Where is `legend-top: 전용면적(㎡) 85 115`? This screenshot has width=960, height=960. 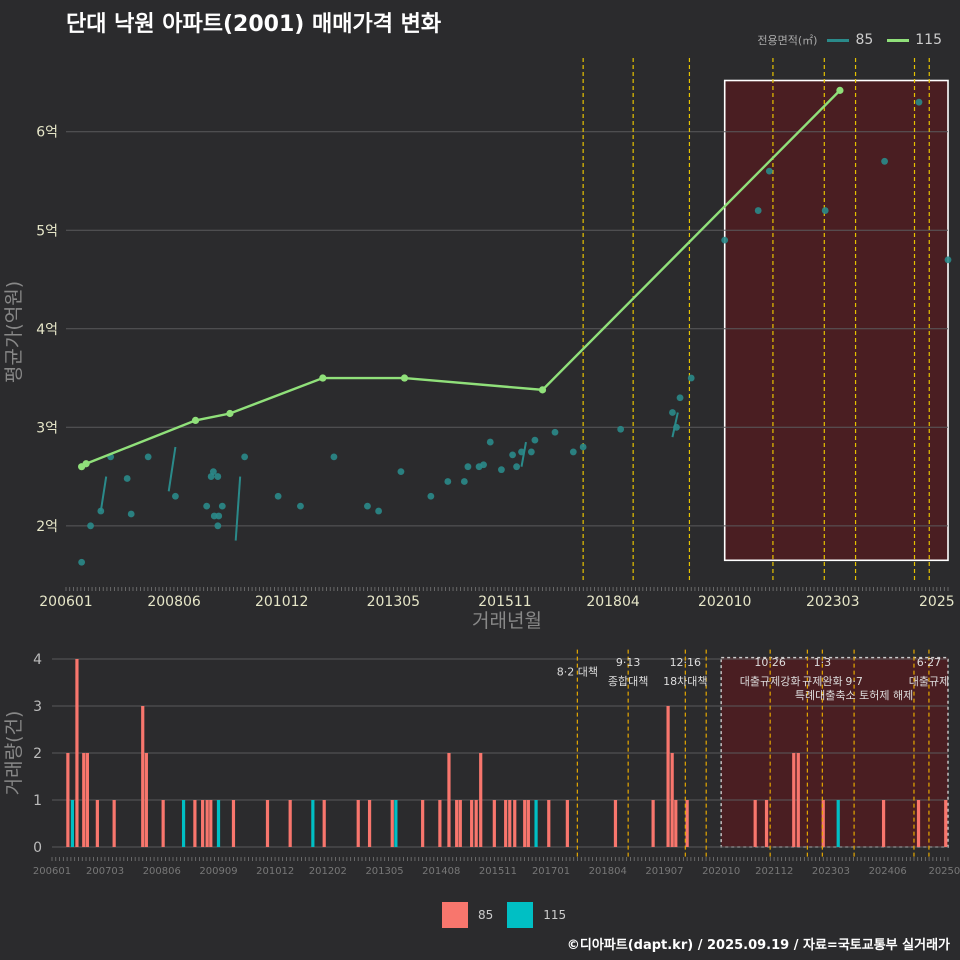 legend-top: 전용면적(㎡) 85 115 is located at coordinates (853, 40).